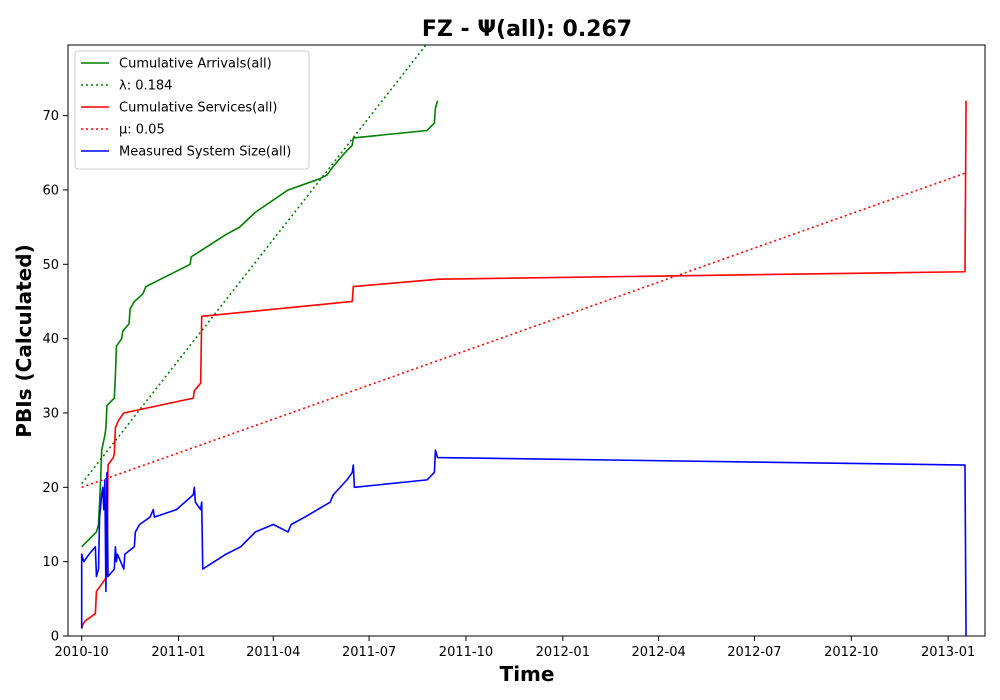  Describe the element at coordinates (50, 562) in the screenshot. I see `y-tick-label: 10` at that location.